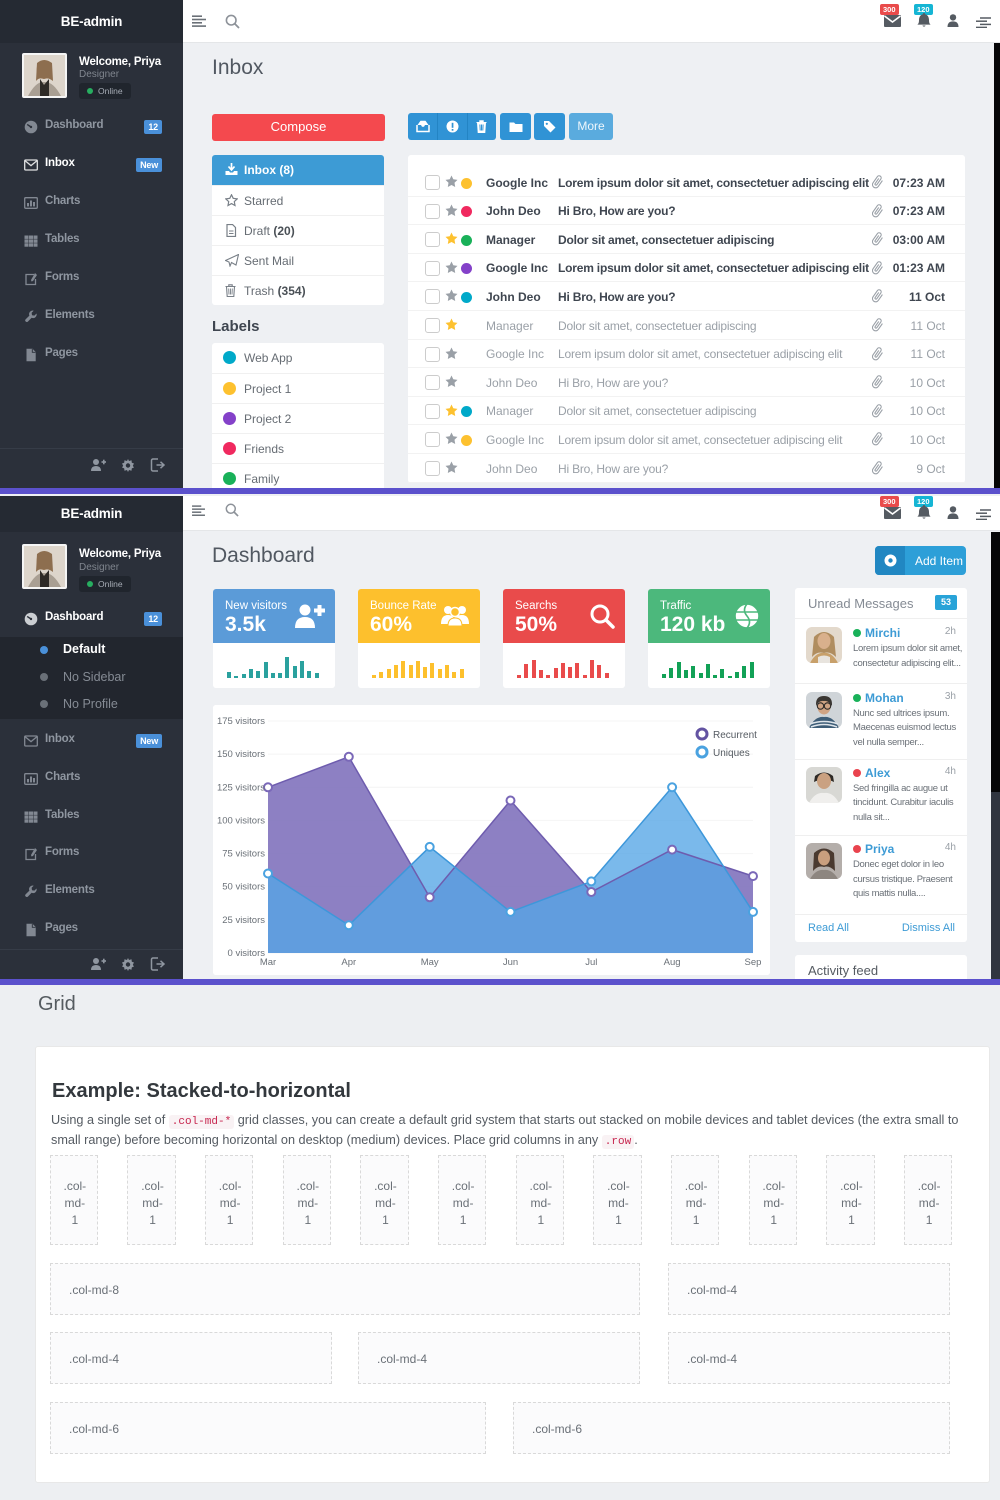  Describe the element at coordinates (243, 854) in the screenshot. I see `svg-text: 75 visitors` at that location.